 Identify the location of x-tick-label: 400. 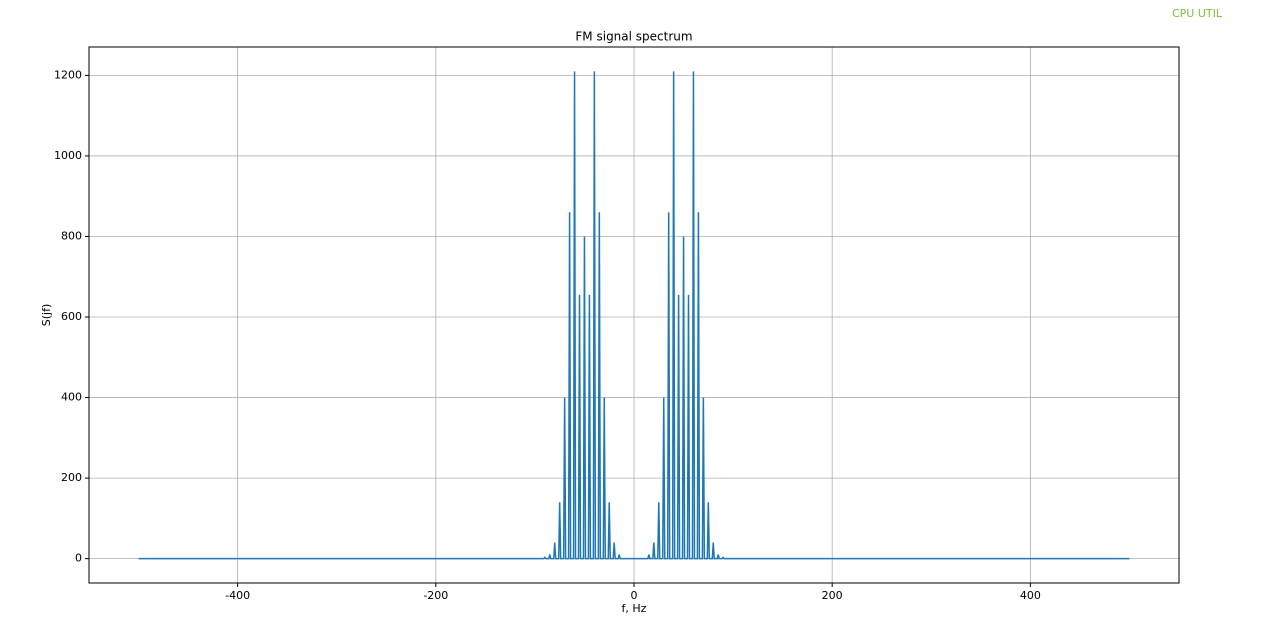
(1030, 595).